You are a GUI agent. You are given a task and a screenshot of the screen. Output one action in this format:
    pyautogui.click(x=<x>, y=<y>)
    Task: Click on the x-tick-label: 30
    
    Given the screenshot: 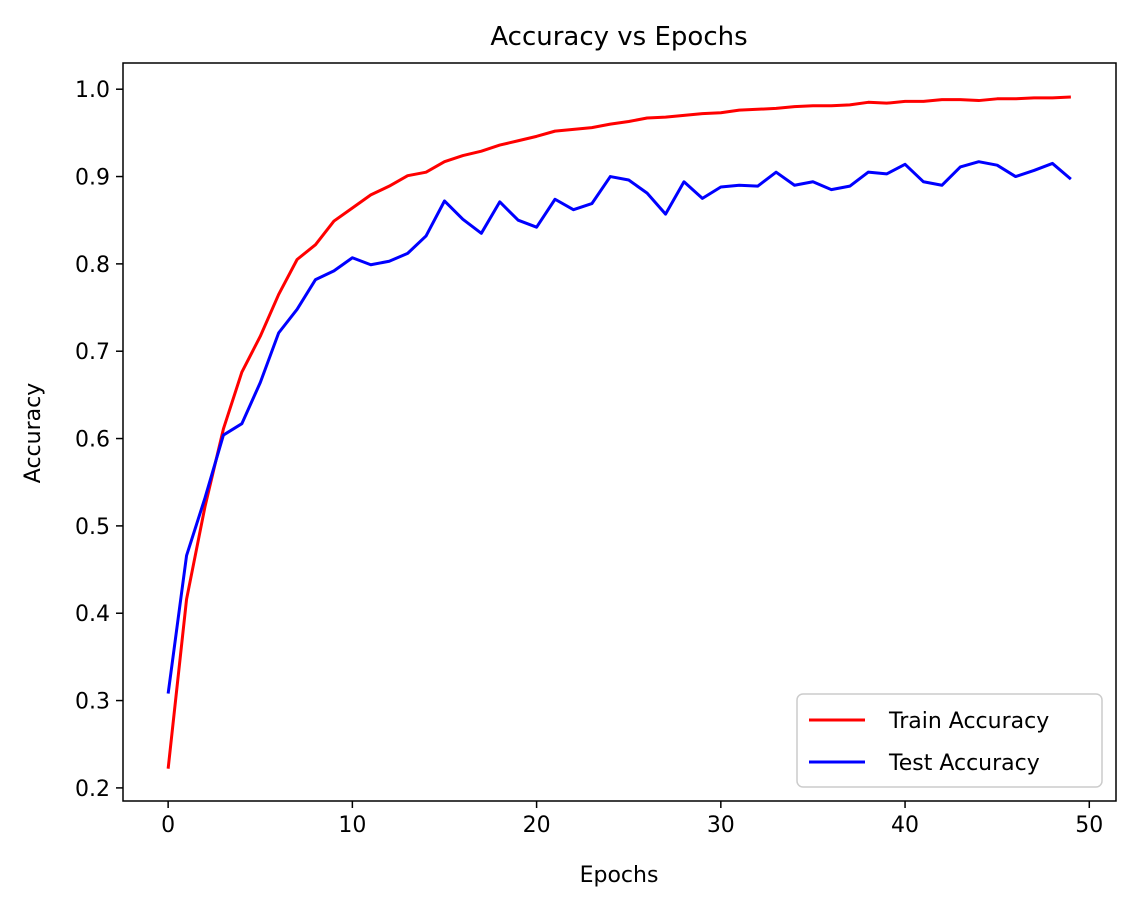 What is the action you would take?
    pyautogui.click(x=721, y=825)
    